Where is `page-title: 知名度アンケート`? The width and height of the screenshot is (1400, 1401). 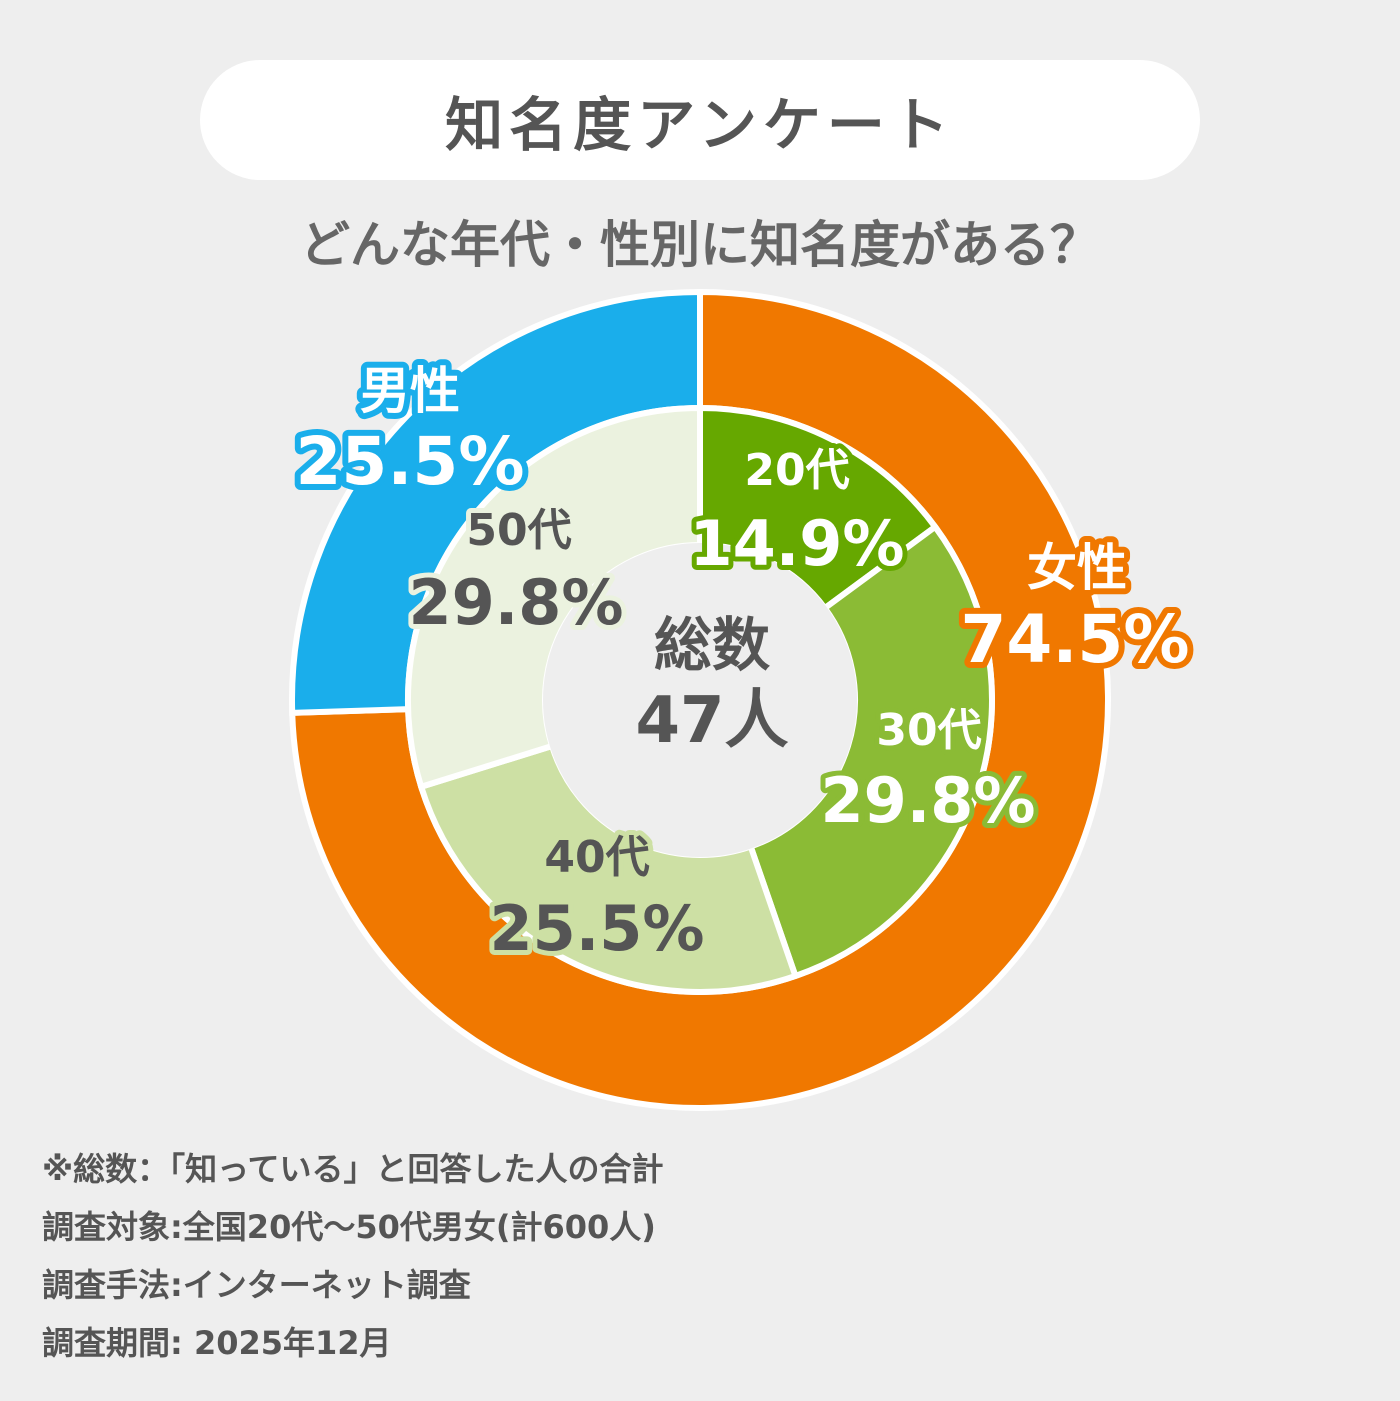
page-title: 知名度アンケート is located at coordinates (700, 125).